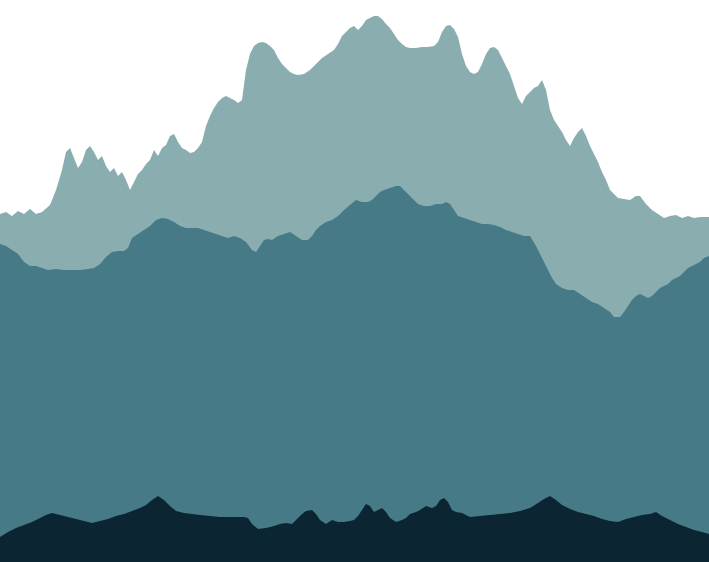 The height and width of the screenshot is (562, 709). Describe the element at coordinates (354, 529) in the screenshot. I see `near-mountain-ridge` at that location.